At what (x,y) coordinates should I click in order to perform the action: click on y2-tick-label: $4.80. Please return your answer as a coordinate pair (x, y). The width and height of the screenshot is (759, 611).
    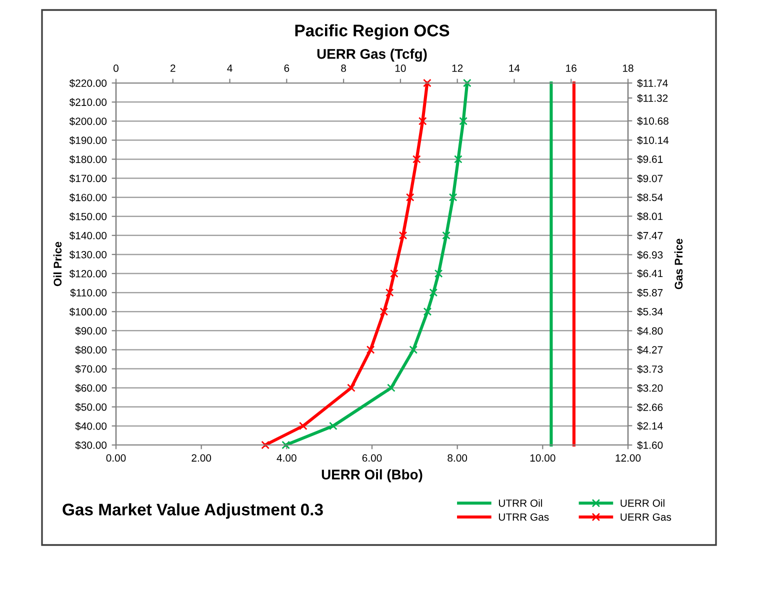
    Looking at the image, I should click on (650, 331).